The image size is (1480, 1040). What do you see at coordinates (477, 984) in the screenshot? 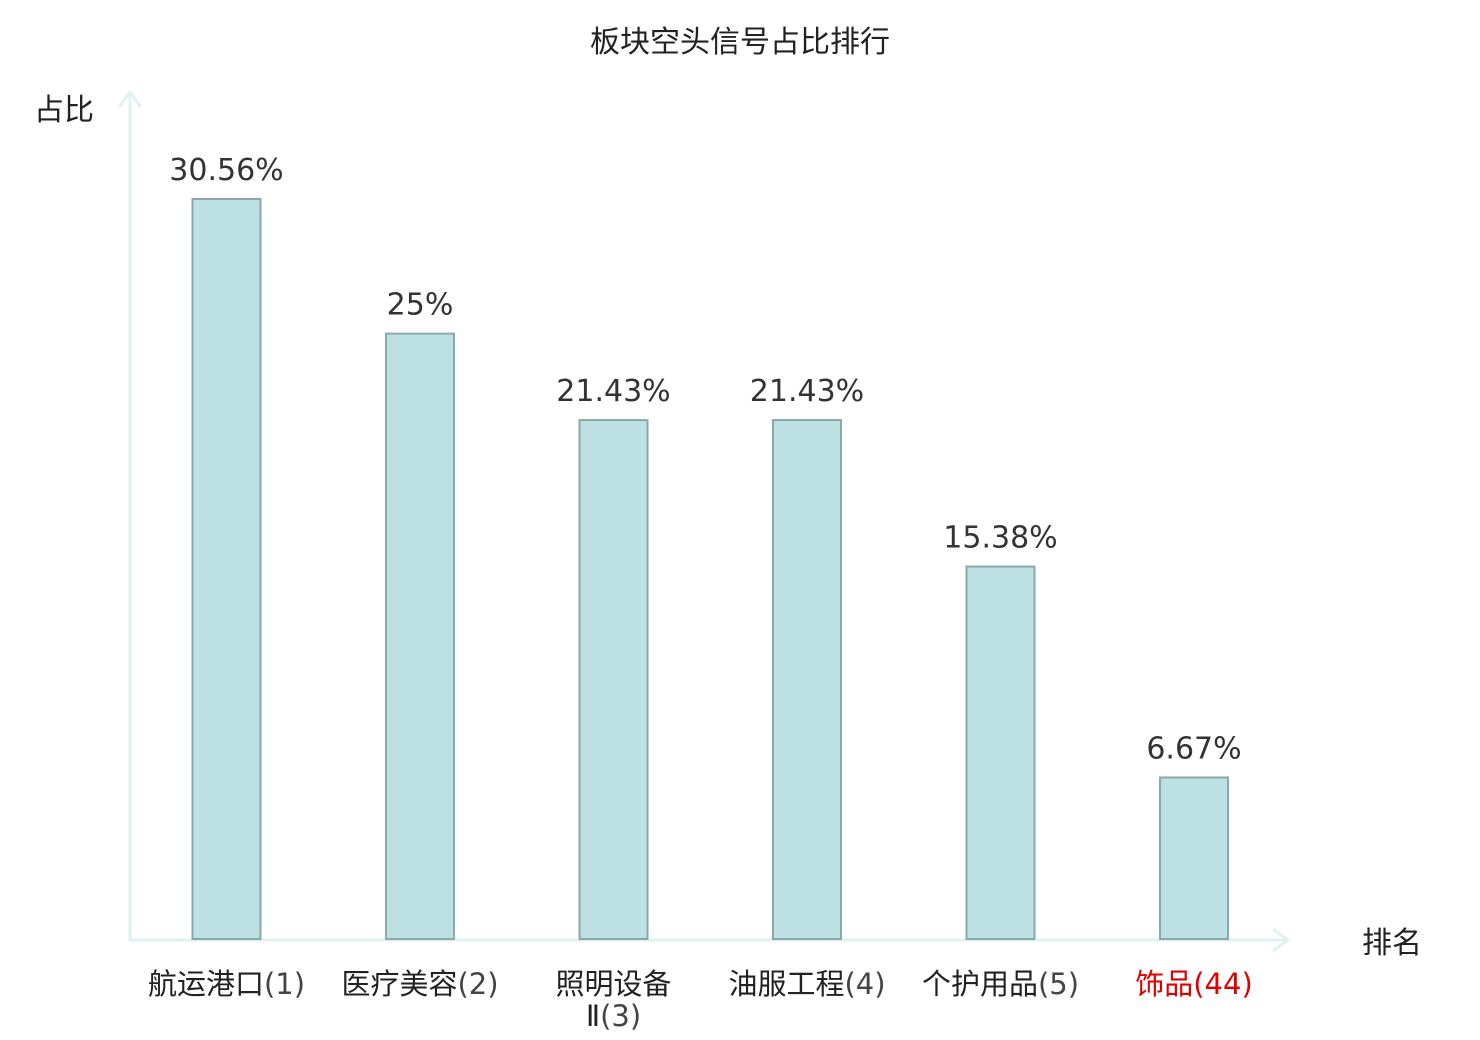
I see `category-rank: (2)` at bounding box center [477, 984].